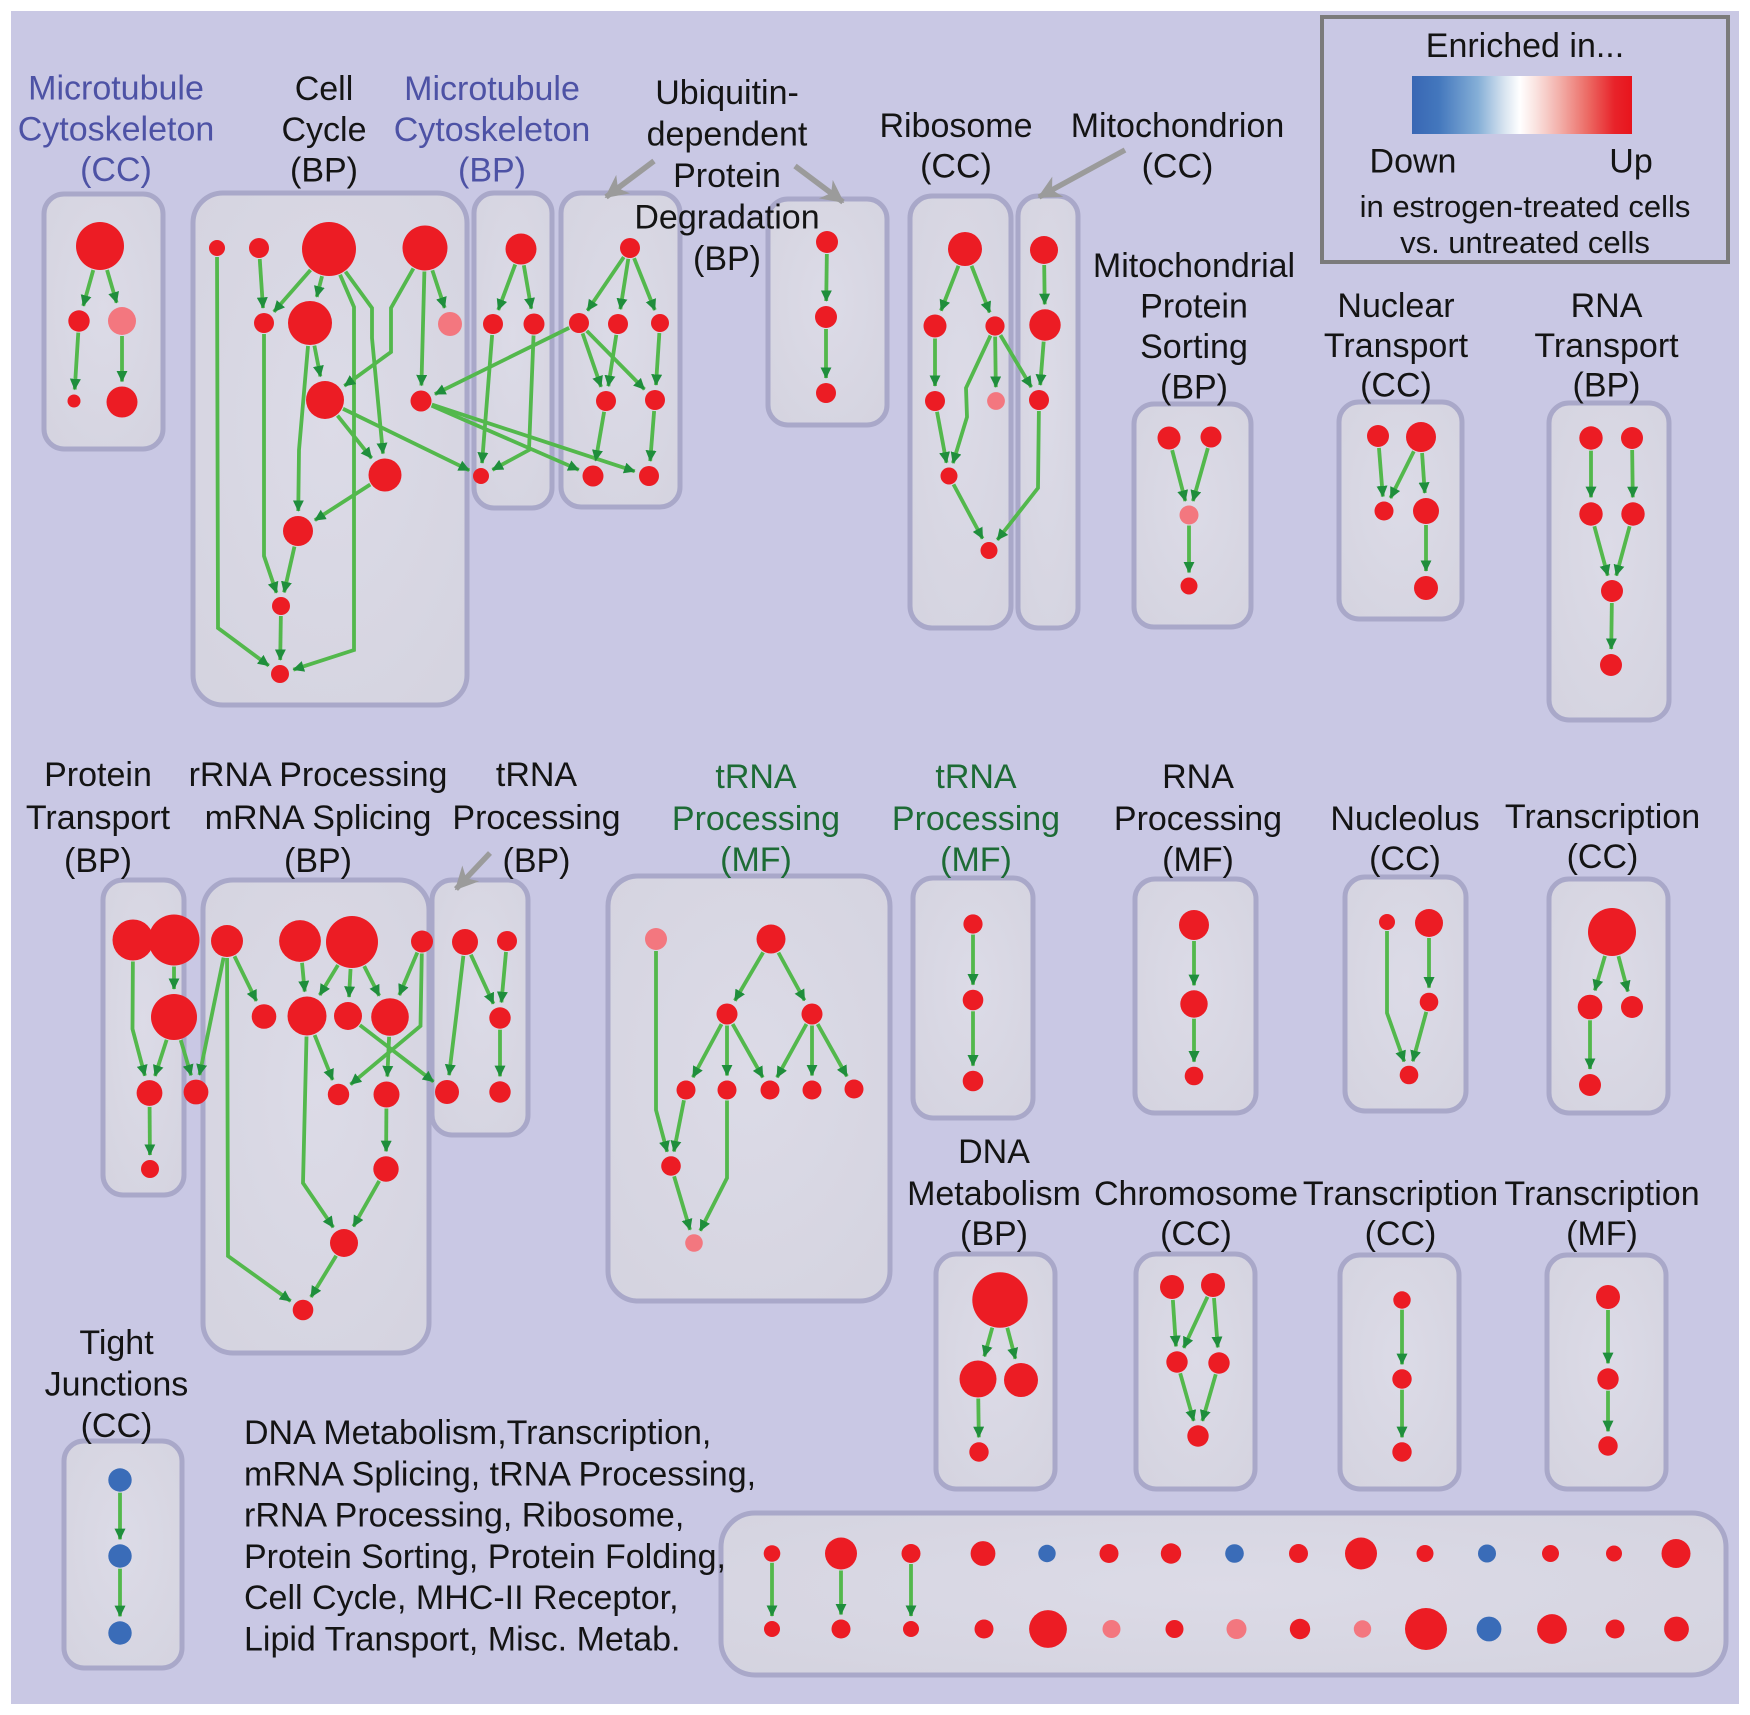 Image resolution: width=1750 pixels, height=1715 pixels. Describe the element at coordinates (1525, 206) in the screenshot. I see `svg-text: in estrogen-treated cells` at that location.